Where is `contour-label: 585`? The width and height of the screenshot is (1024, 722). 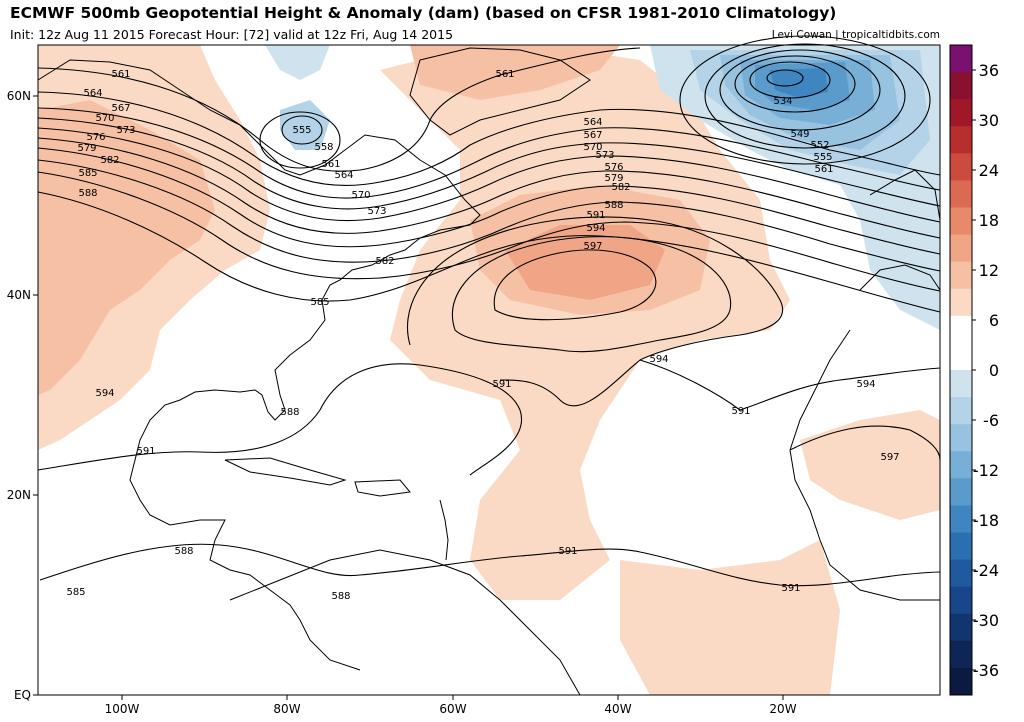
contour-label: 585 is located at coordinates (87, 173).